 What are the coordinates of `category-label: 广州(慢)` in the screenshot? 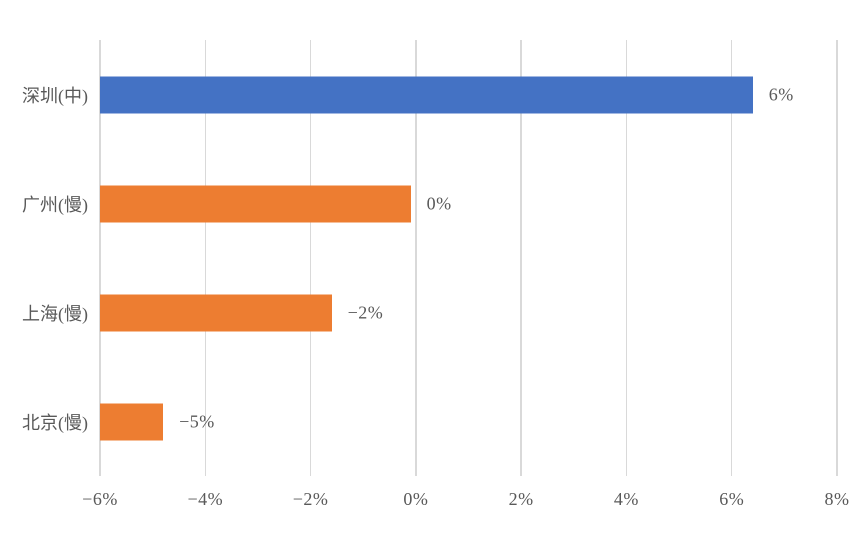 It's located at (55, 204).